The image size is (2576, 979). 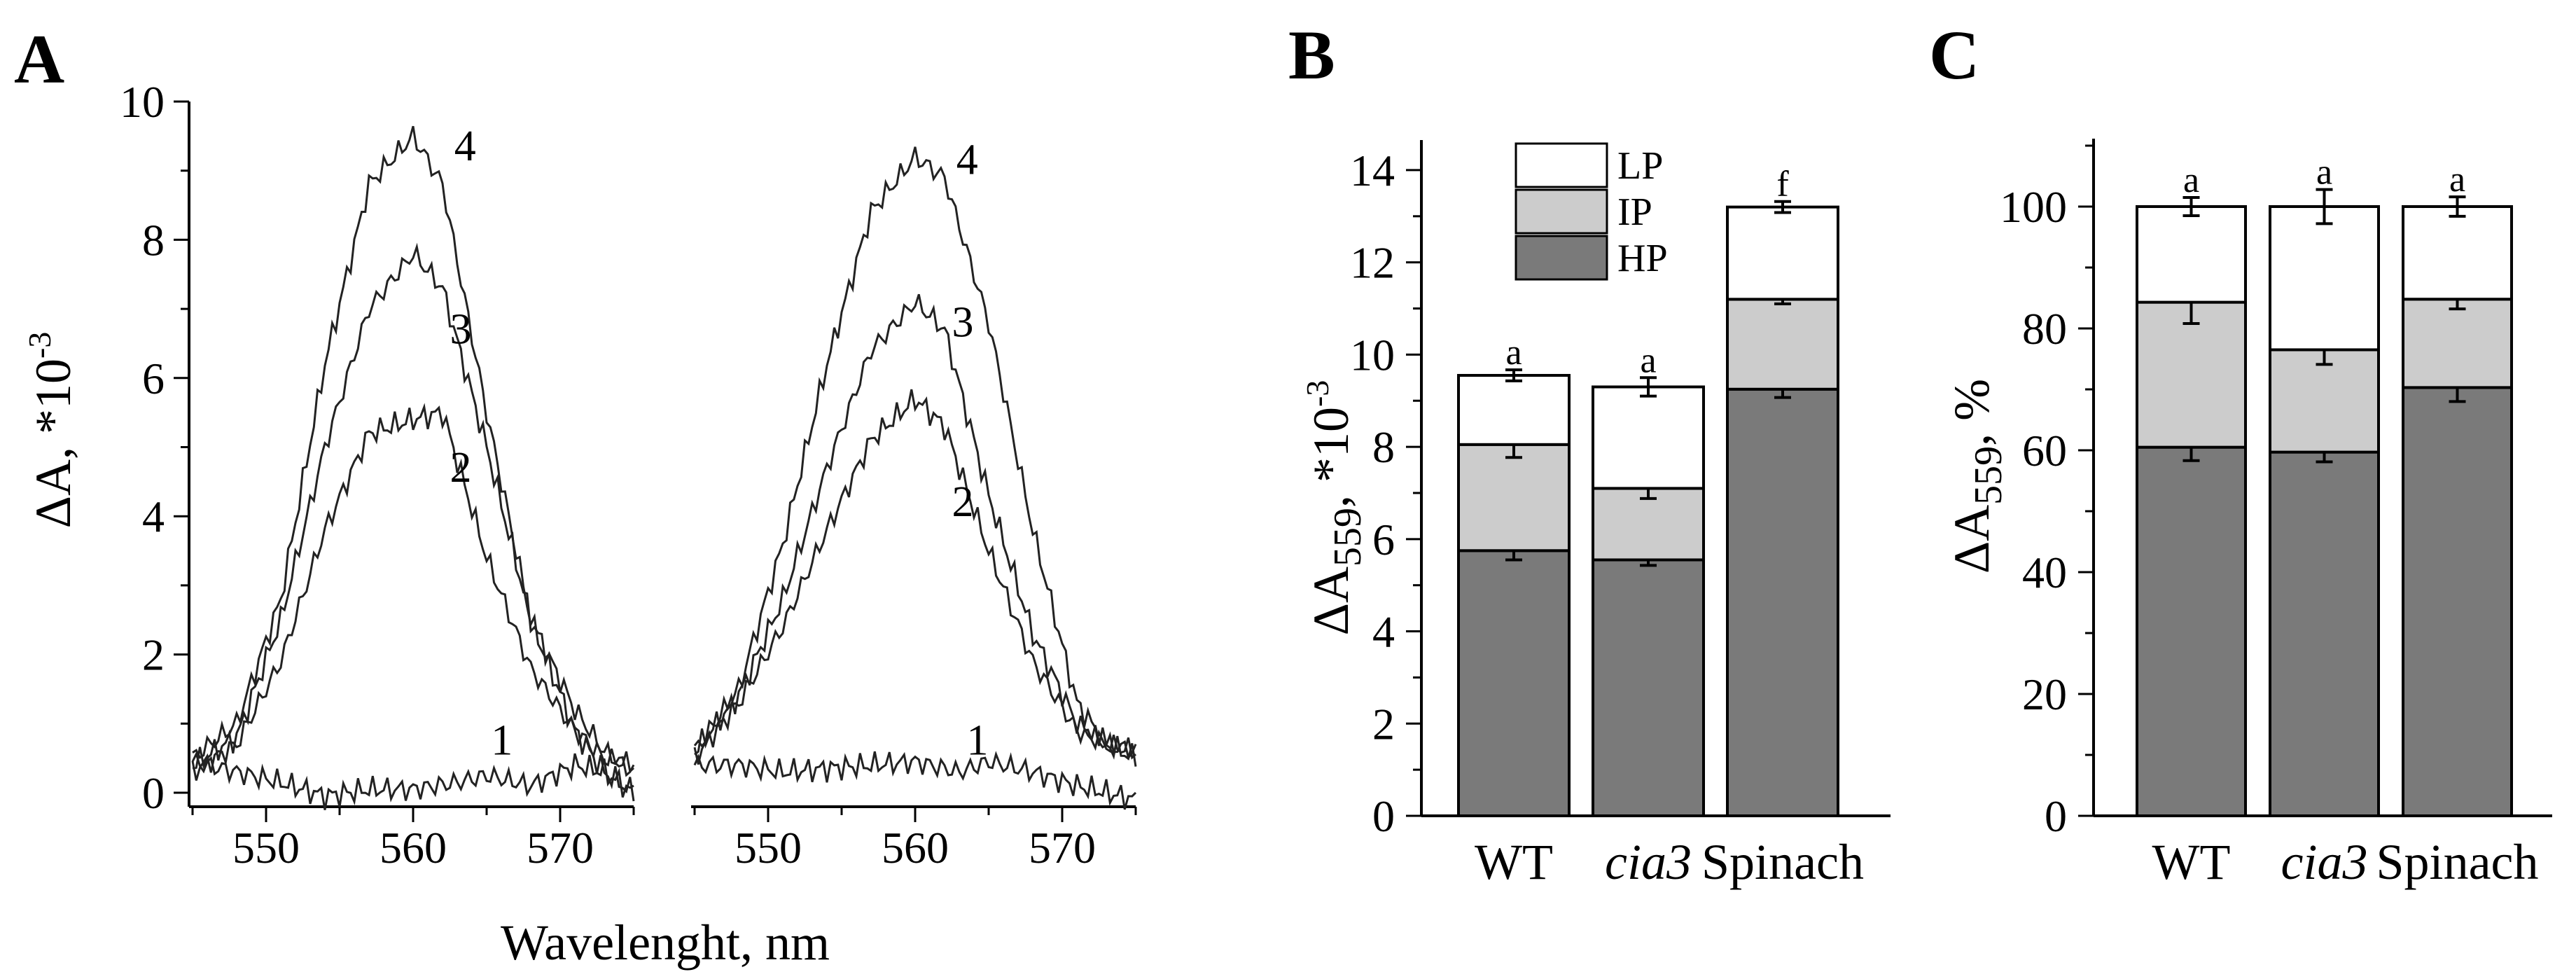 What do you see at coordinates (665, 943) in the screenshot?
I see `panel-a-x-axis-title: Wavelenght, nm` at bounding box center [665, 943].